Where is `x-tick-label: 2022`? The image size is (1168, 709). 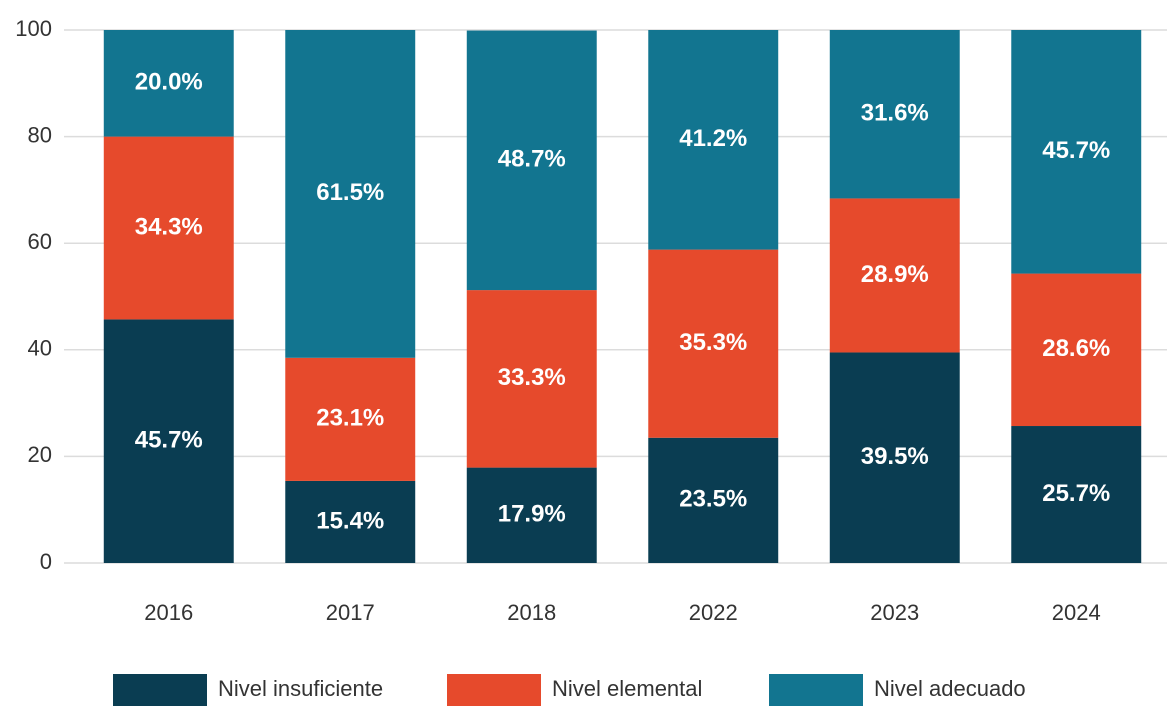
x-tick-label: 2022 is located at coordinates (713, 612).